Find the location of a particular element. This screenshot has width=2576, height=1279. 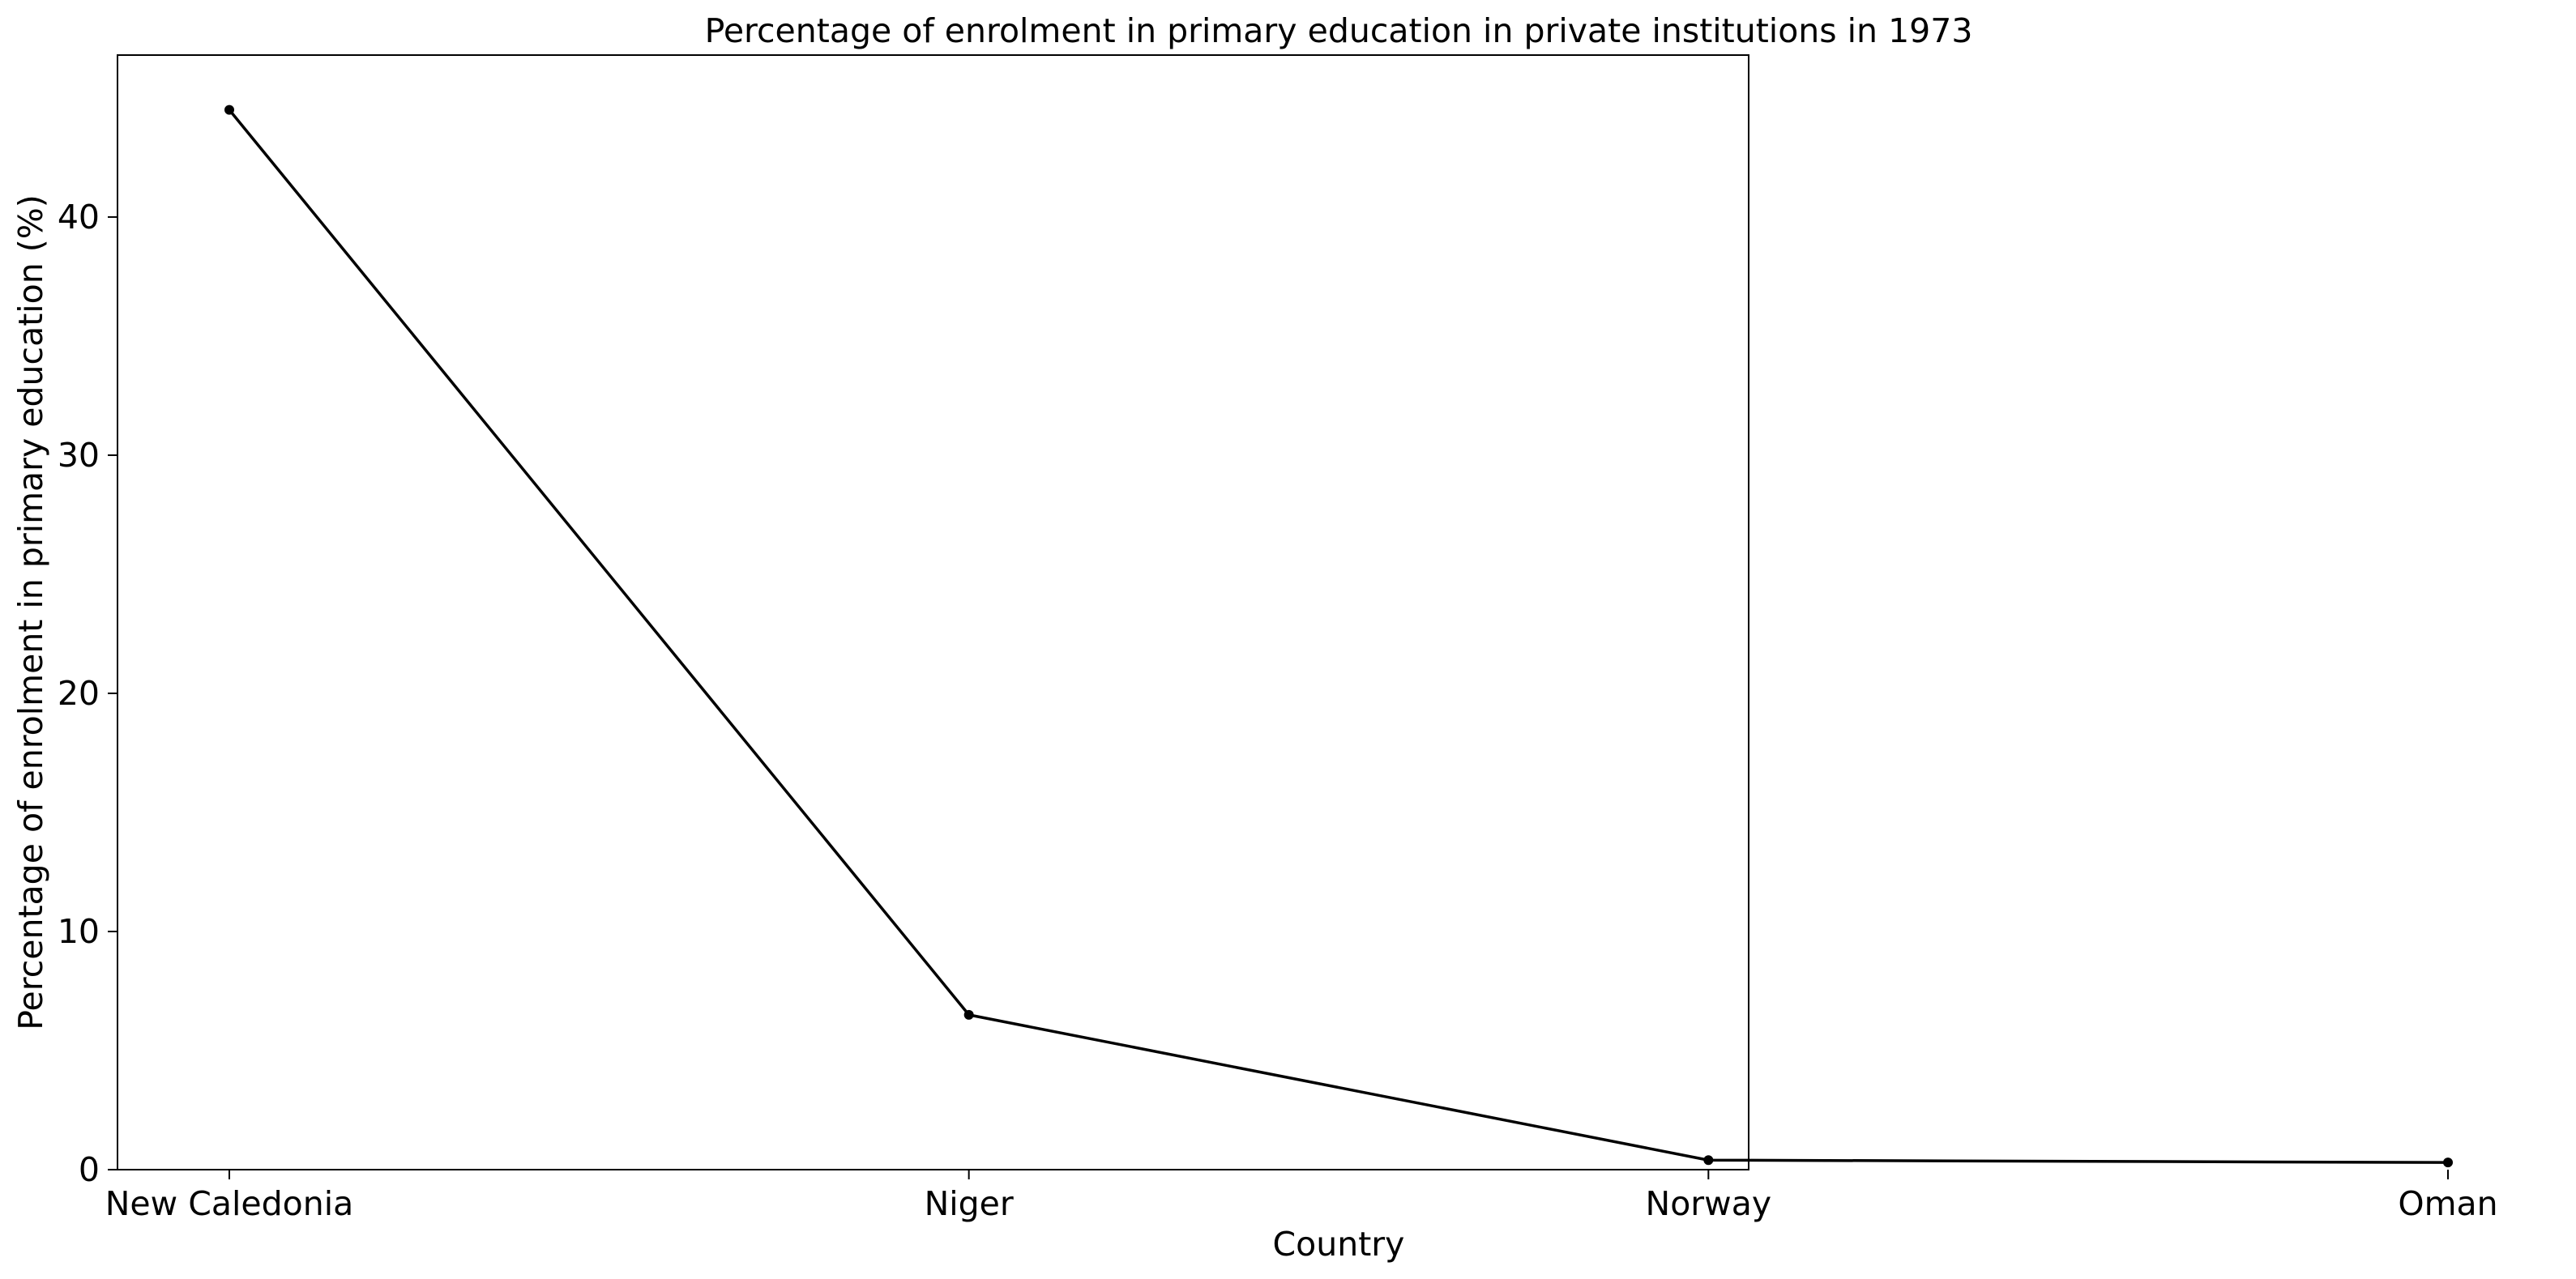

x-tick-label: New Caledonia is located at coordinates (229, 1203).